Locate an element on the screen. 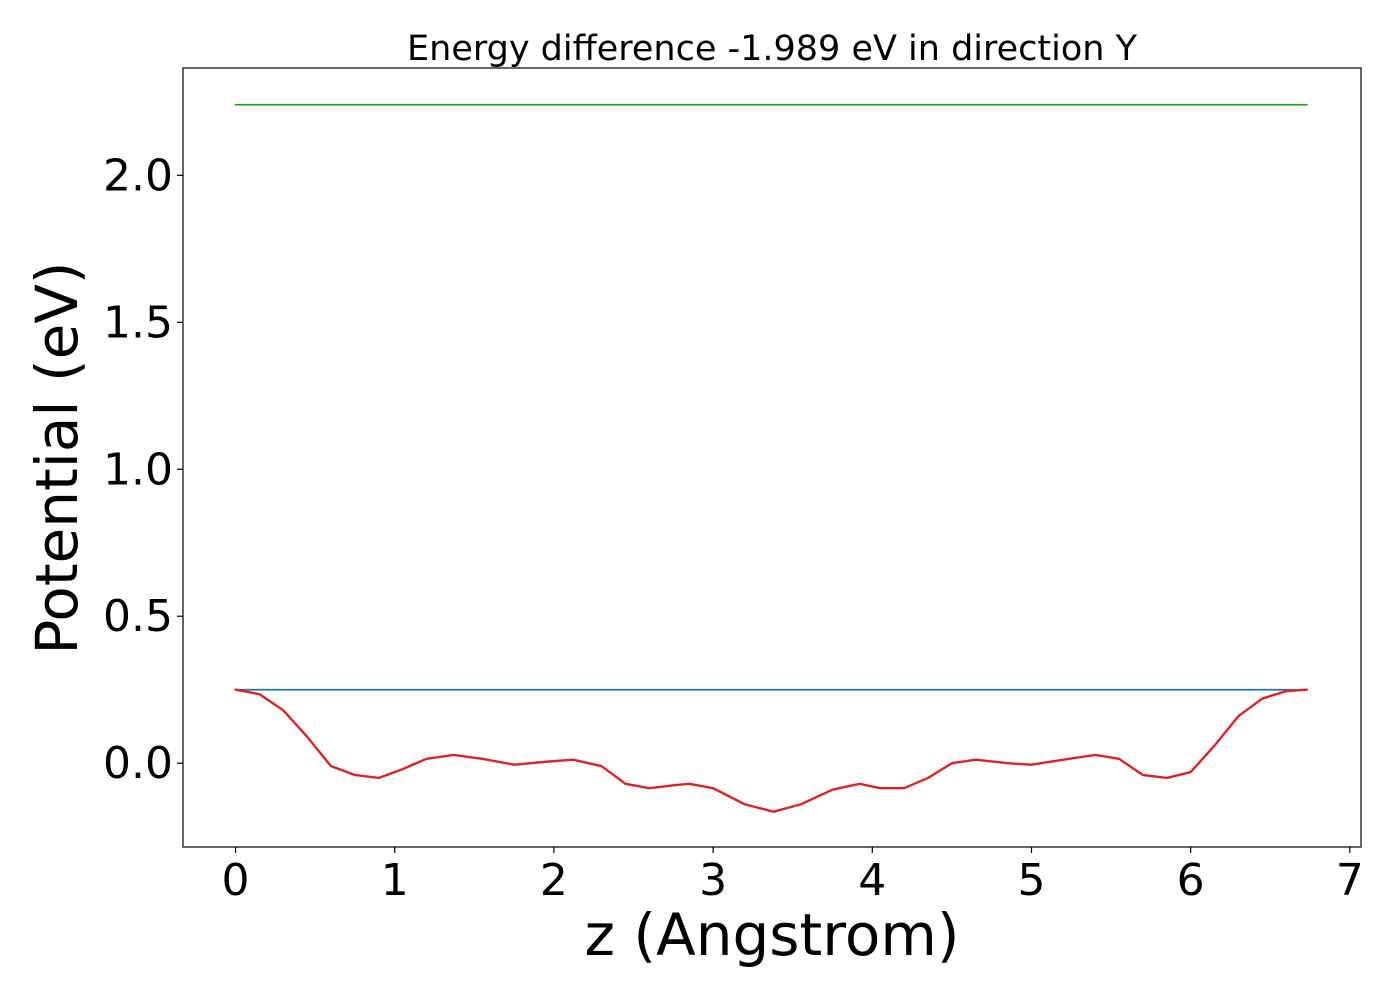  x-tick-label: 3 is located at coordinates (713, 880).